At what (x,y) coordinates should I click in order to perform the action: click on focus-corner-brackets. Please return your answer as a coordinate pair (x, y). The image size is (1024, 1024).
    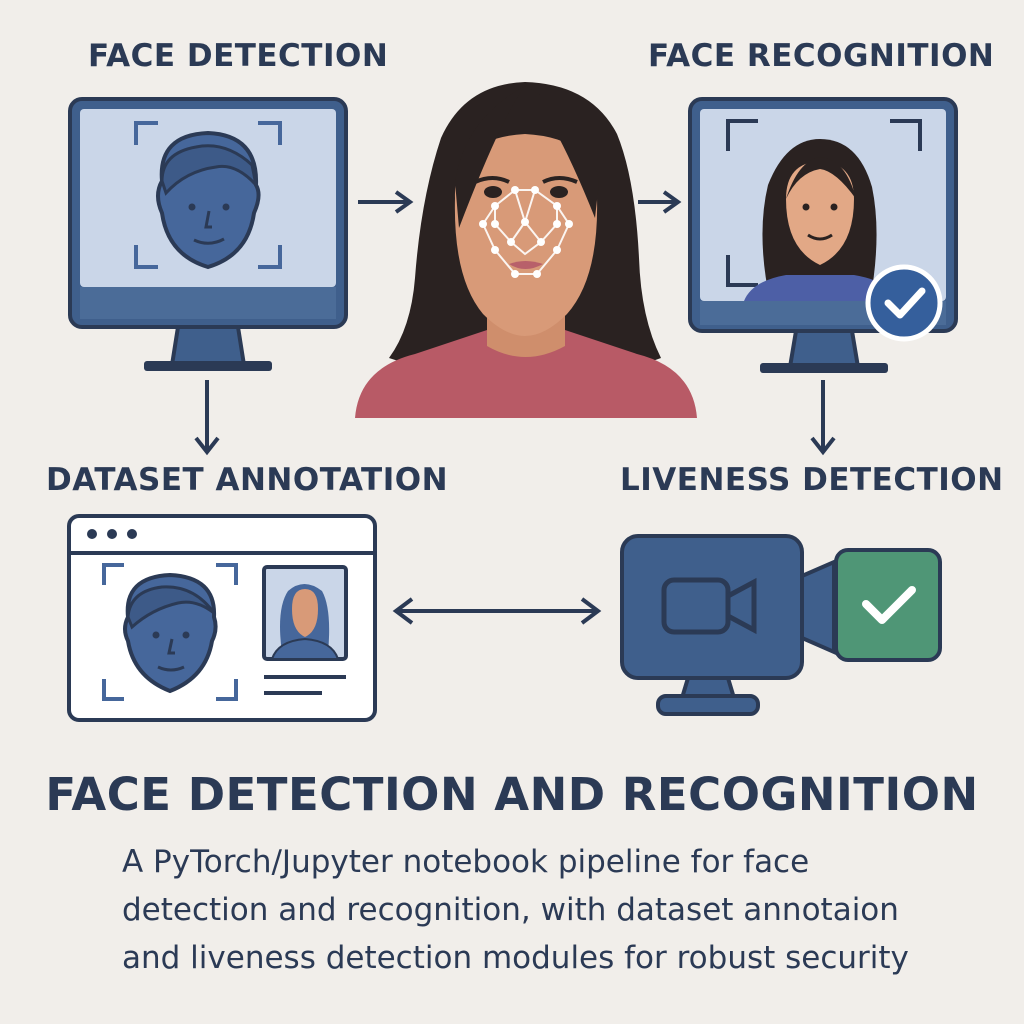
    Looking at the image, I should click on (208, 195).